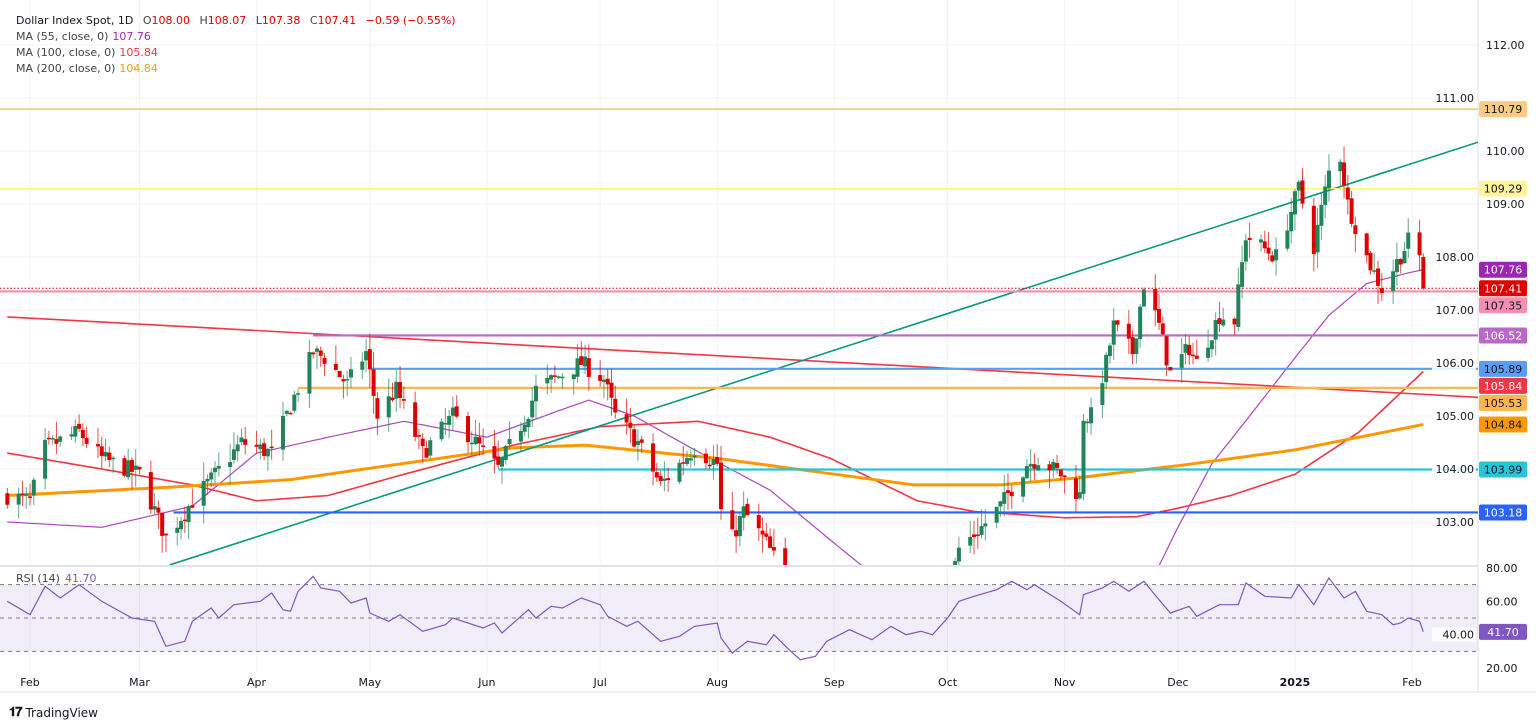  I want to click on ma55-legend: MA (55, close, 0) 107.76, so click(236, 37).